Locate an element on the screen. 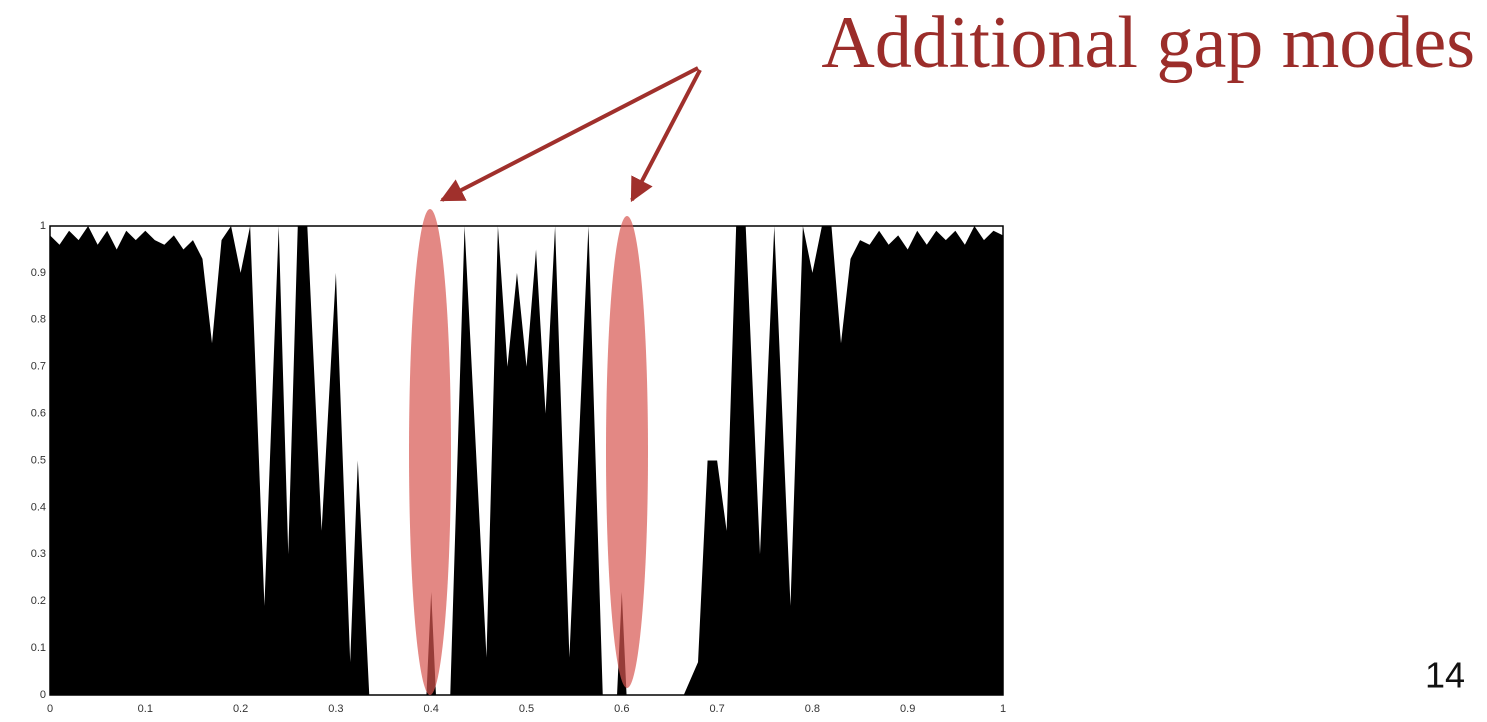 The image size is (1487, 722). annotation: Additional gap modes is located at coordinates (1148, 43).